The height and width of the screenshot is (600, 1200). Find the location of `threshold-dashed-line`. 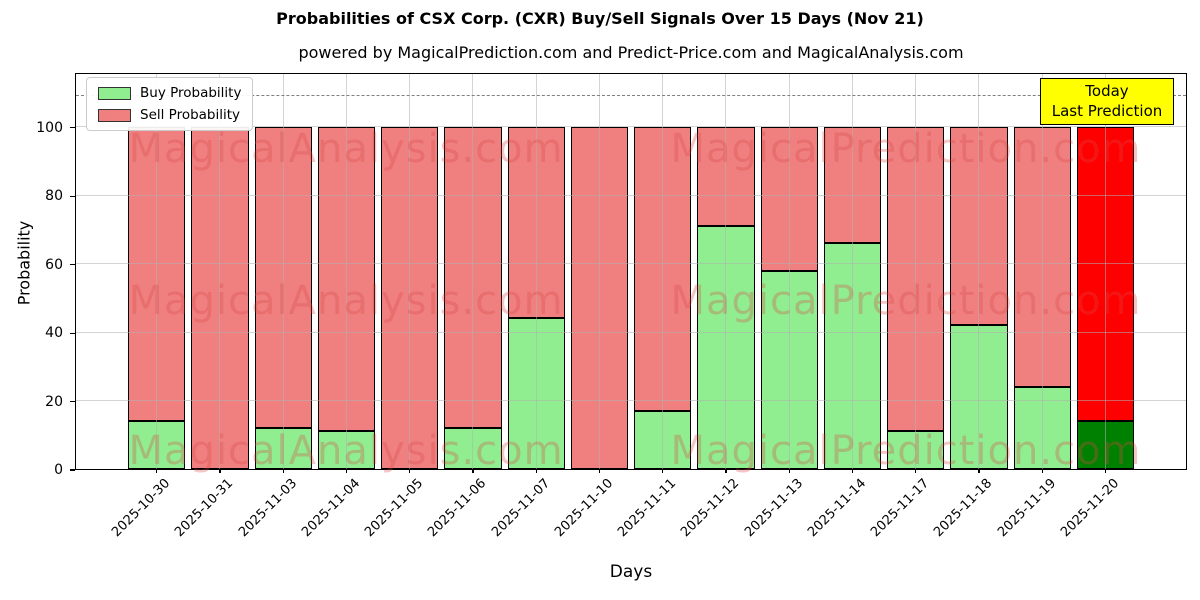

threshold-dashed-line is located at coordinates (631, 95).